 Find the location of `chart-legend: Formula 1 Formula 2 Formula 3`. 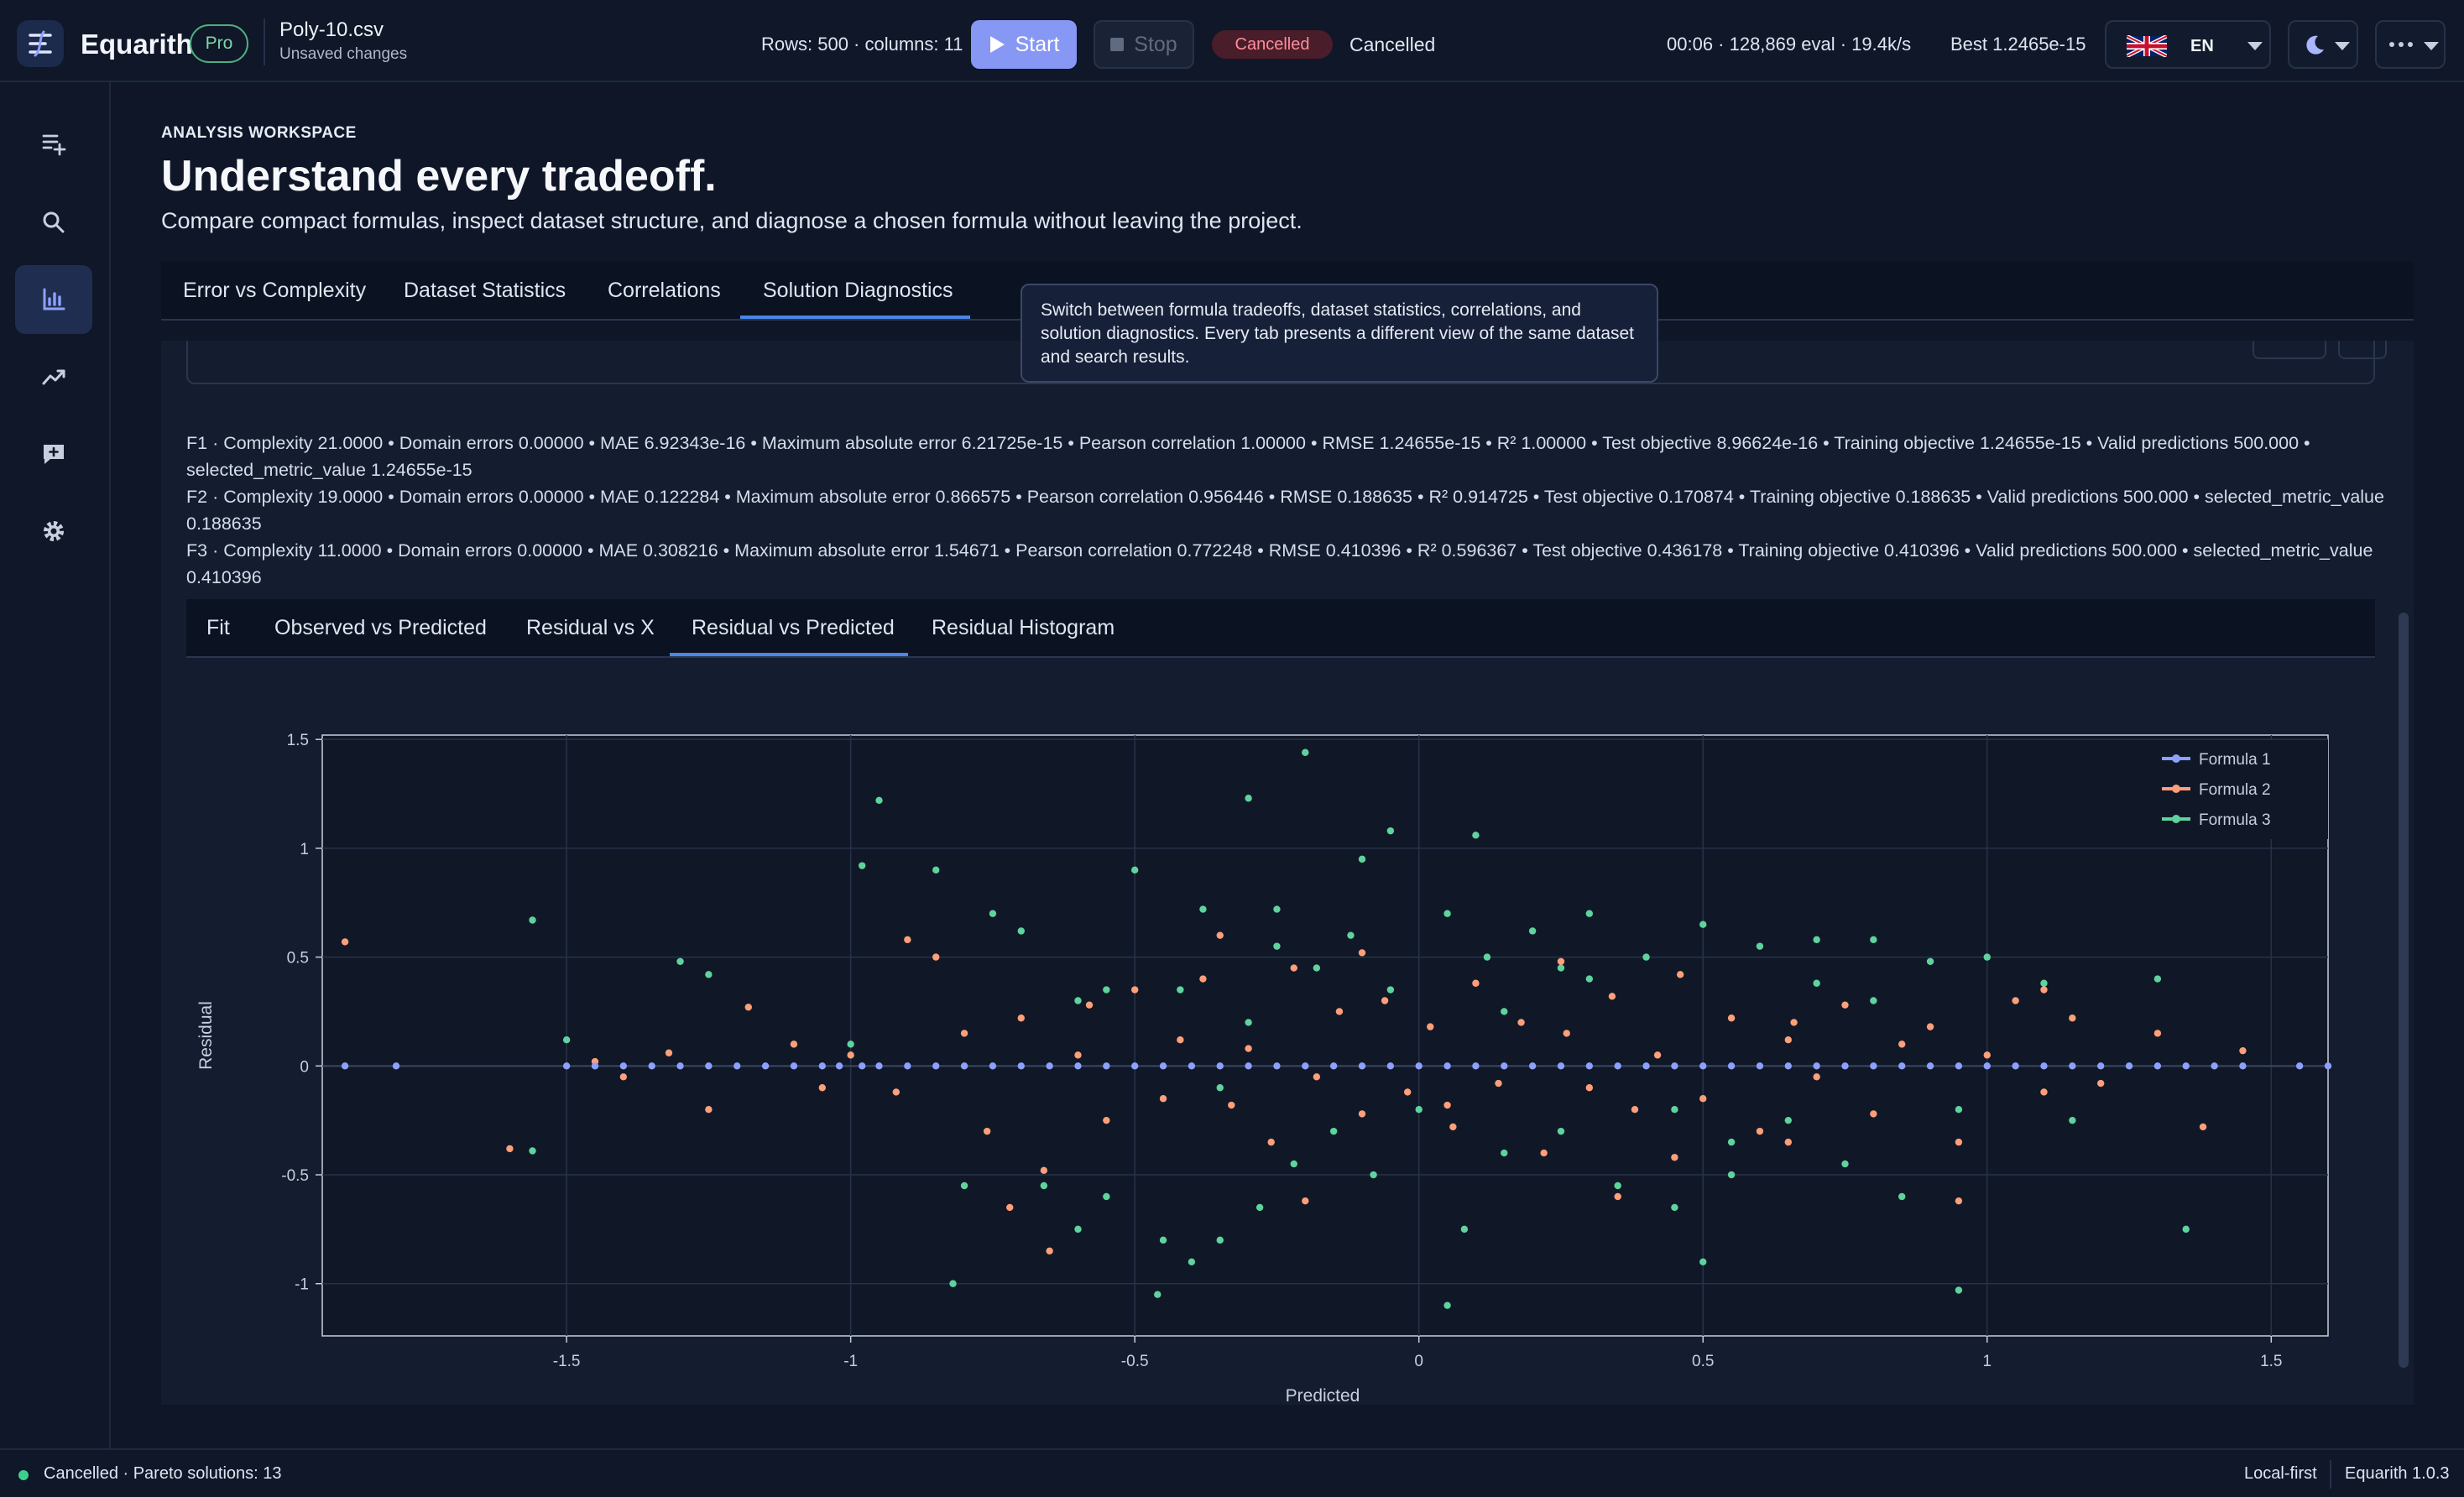

chart-legend: Formula 1 Formula 2 Formula 3 is located at coordinates (2236, 789).